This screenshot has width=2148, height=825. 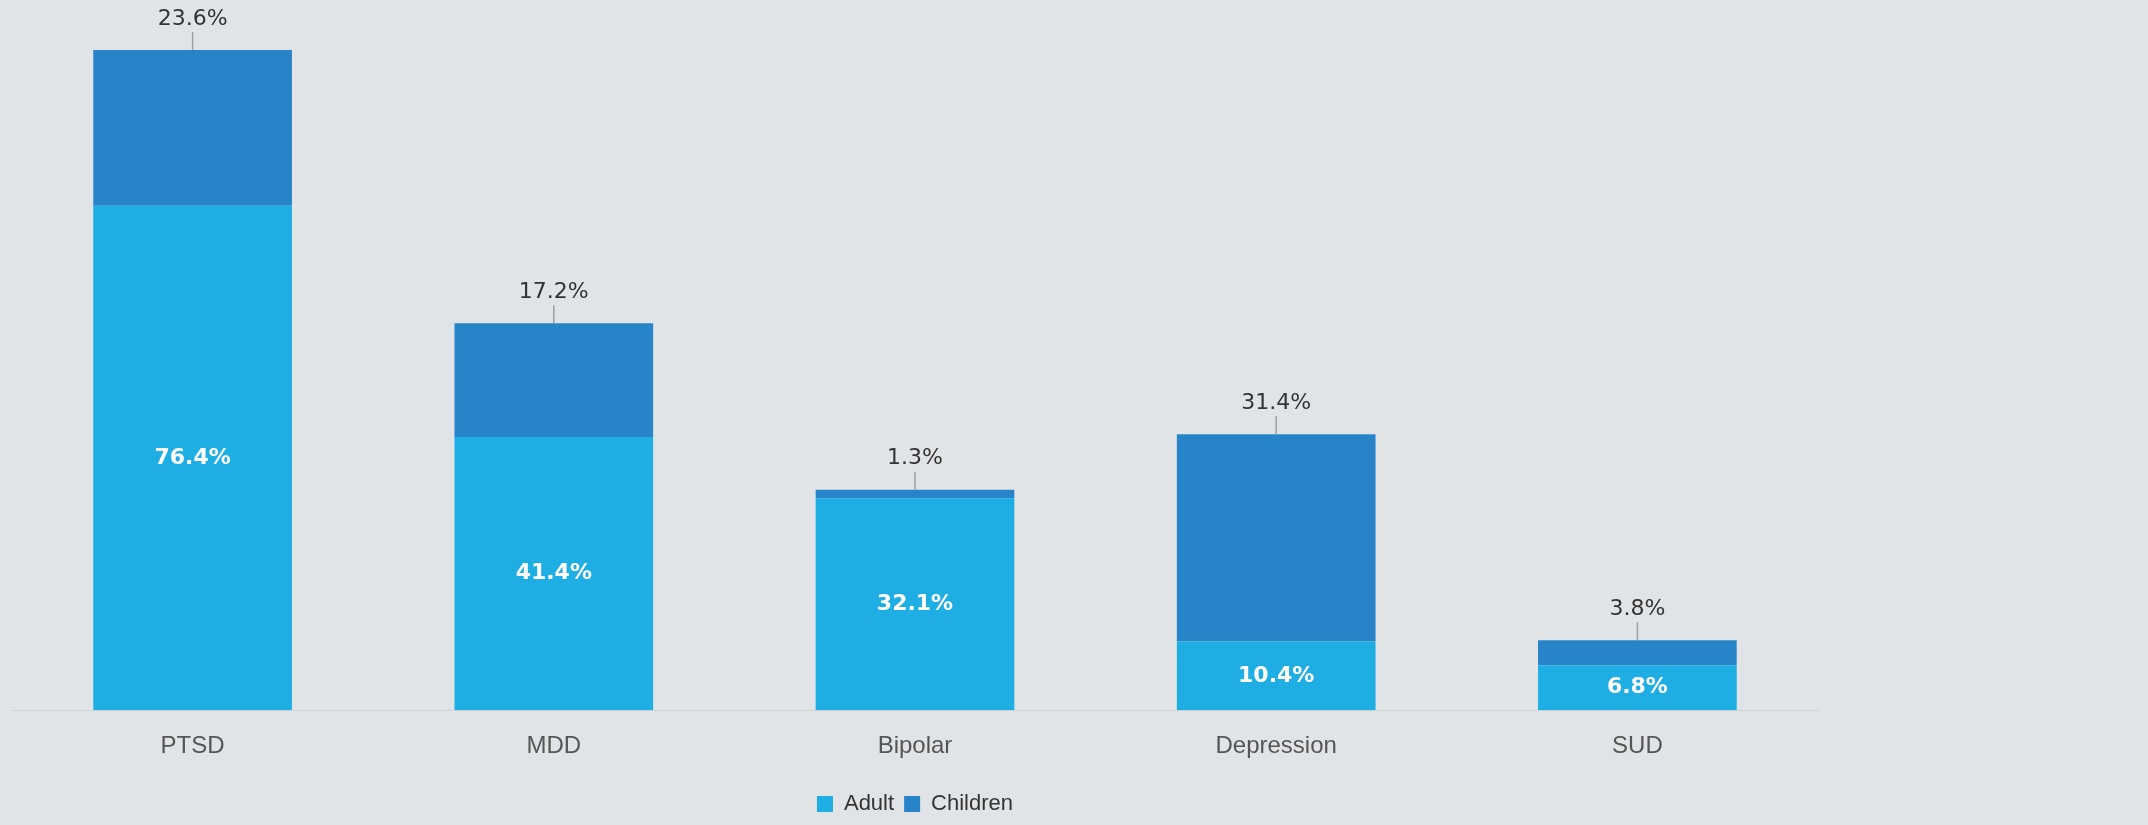 I want to click on x-tick-label: MDD, so click(x=554, y=745).